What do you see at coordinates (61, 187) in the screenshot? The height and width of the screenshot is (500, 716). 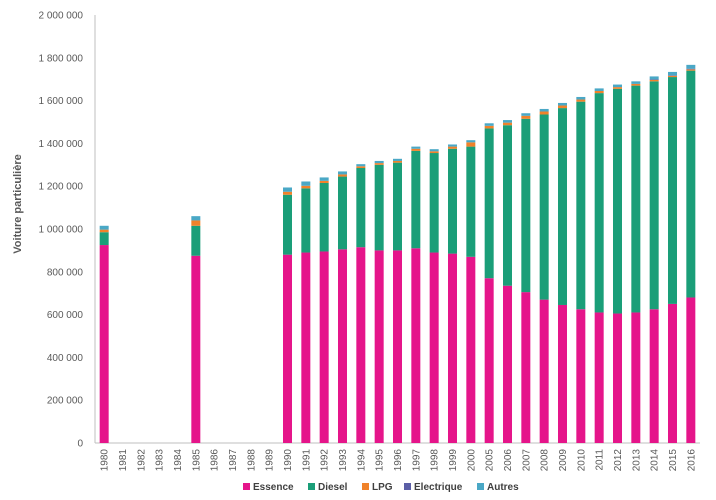 I see `y-tick-label: 1 200 000` at bounding box center [61, 187].